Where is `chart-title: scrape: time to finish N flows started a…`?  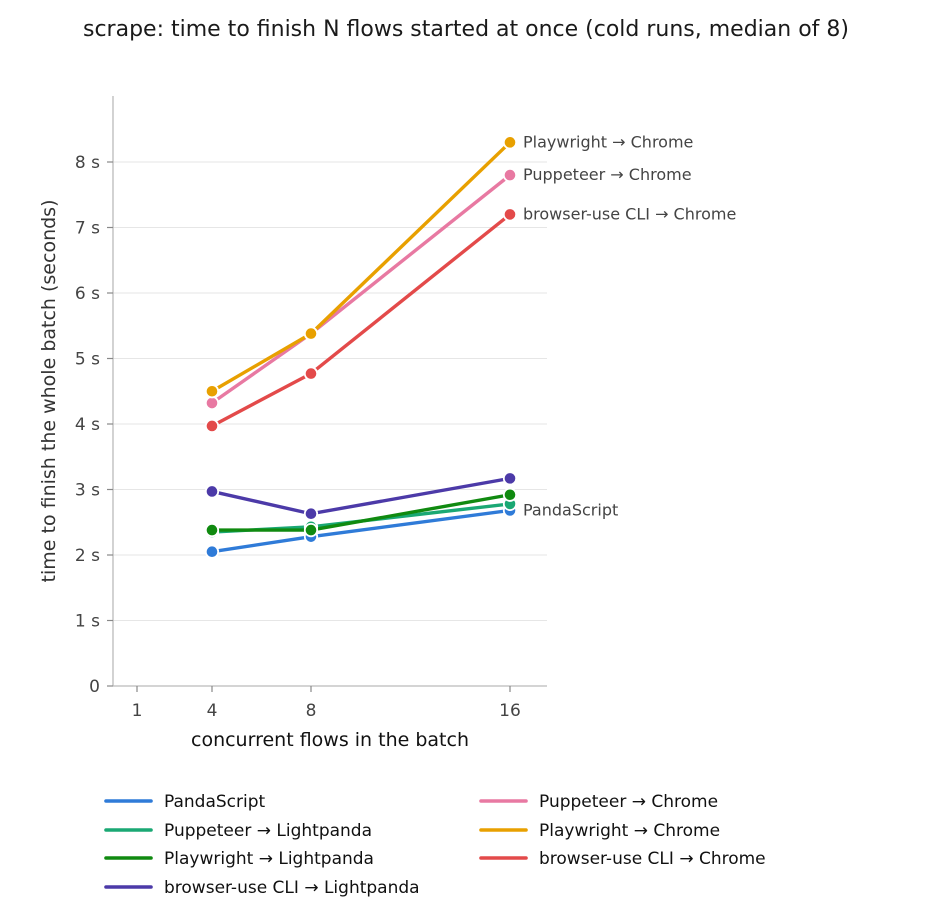 chart-title: scrape: time to finish N flows started a… is located at coordinates (466, 29).